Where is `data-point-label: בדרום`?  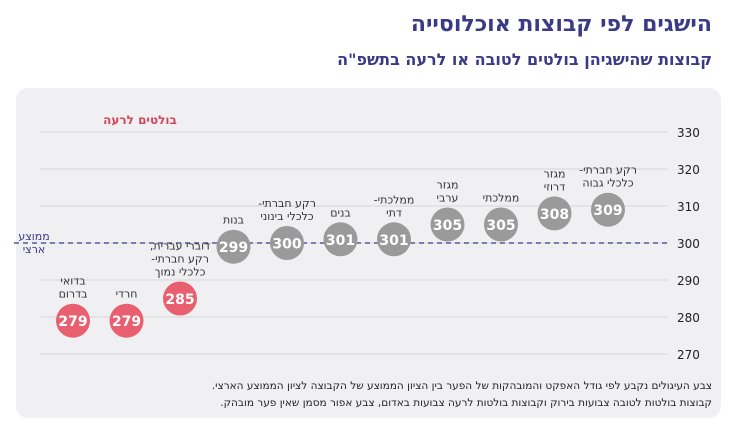
data-point-label: בדרום is located at coordinates (73, 294).